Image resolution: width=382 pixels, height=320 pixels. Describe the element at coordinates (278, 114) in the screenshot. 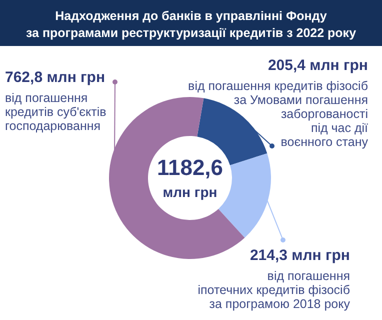

I see `slice-label: від погашення кредитів фізосіб за Умовами погашення заборгованості під час дії воєнного стану` at that location.